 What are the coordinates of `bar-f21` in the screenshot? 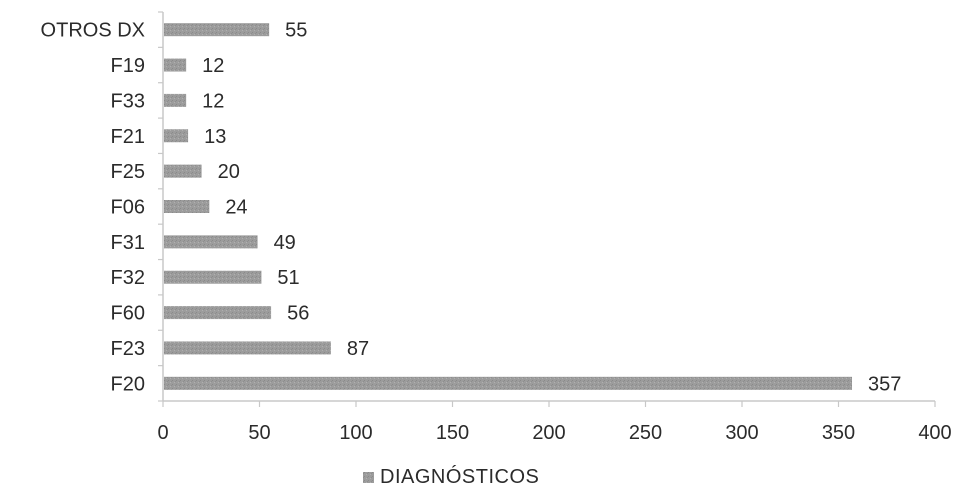 It's located at (176, 136).